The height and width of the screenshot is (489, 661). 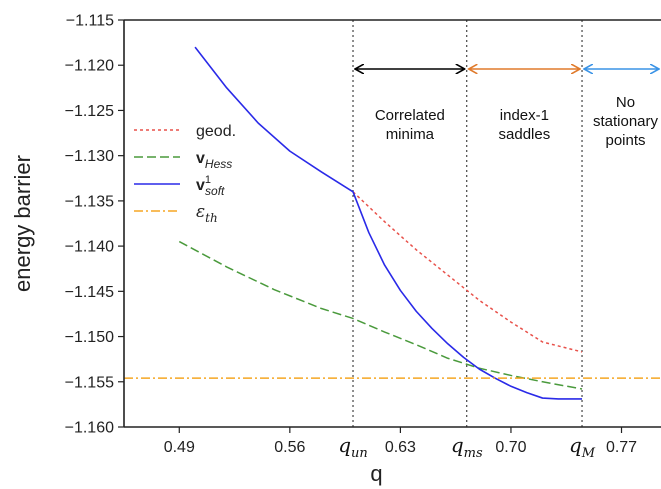 What do you see at coordinates (90, 21) in the screenshot?
I see `y-tick-label: −1.115` at bounding box center [90, 21].